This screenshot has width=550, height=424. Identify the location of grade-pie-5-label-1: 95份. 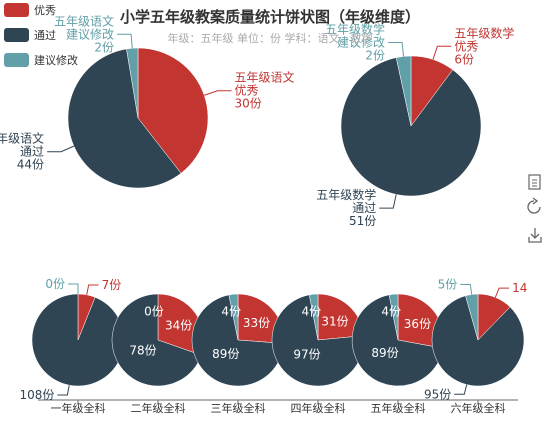
(437, 394).